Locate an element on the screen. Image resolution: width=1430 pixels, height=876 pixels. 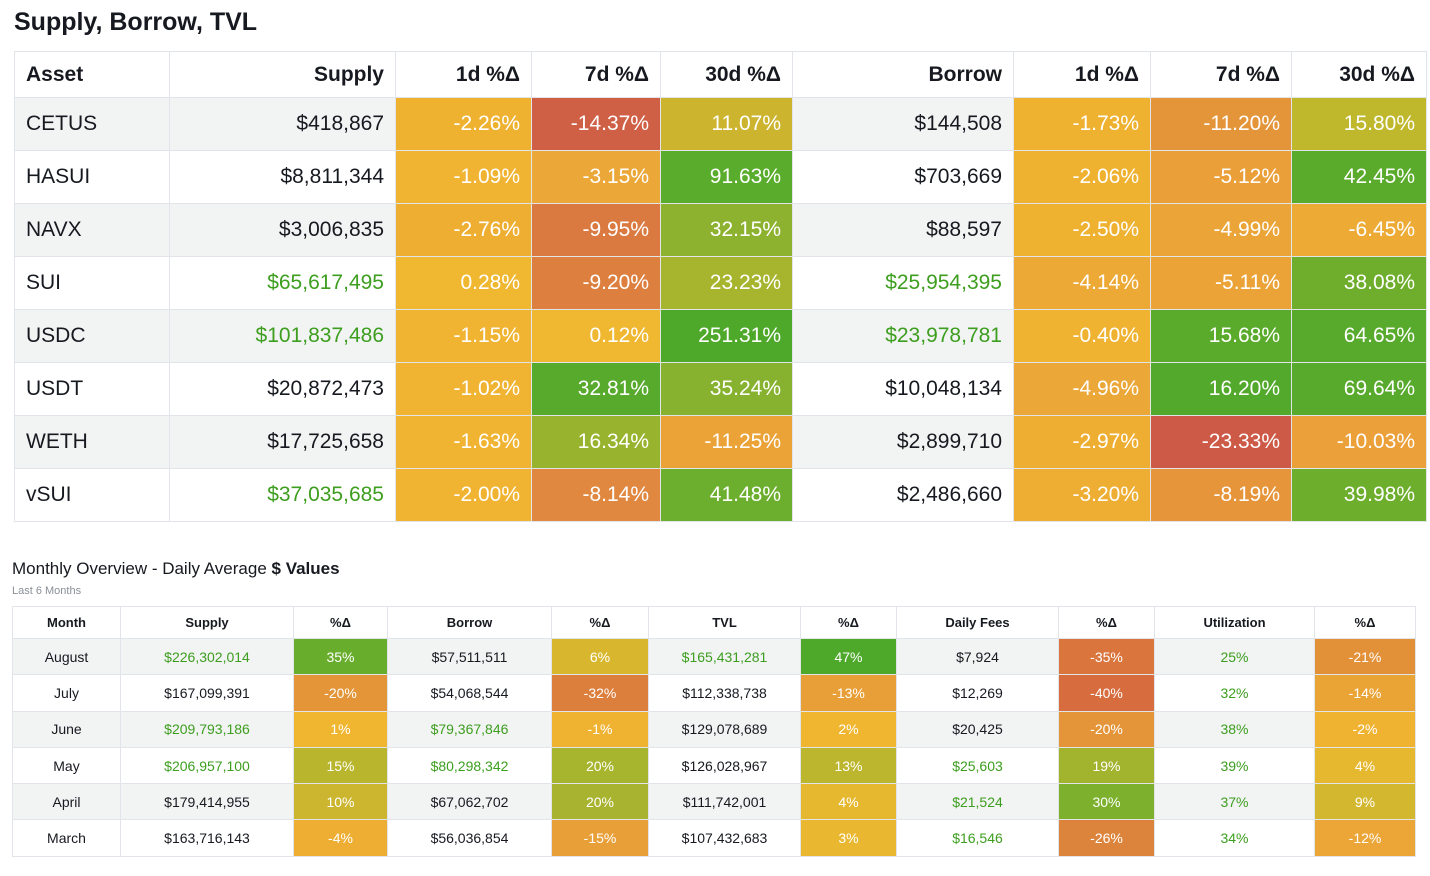
col-header-borrow-1d: 1d %Δ is located at coordinates (1082, 74).